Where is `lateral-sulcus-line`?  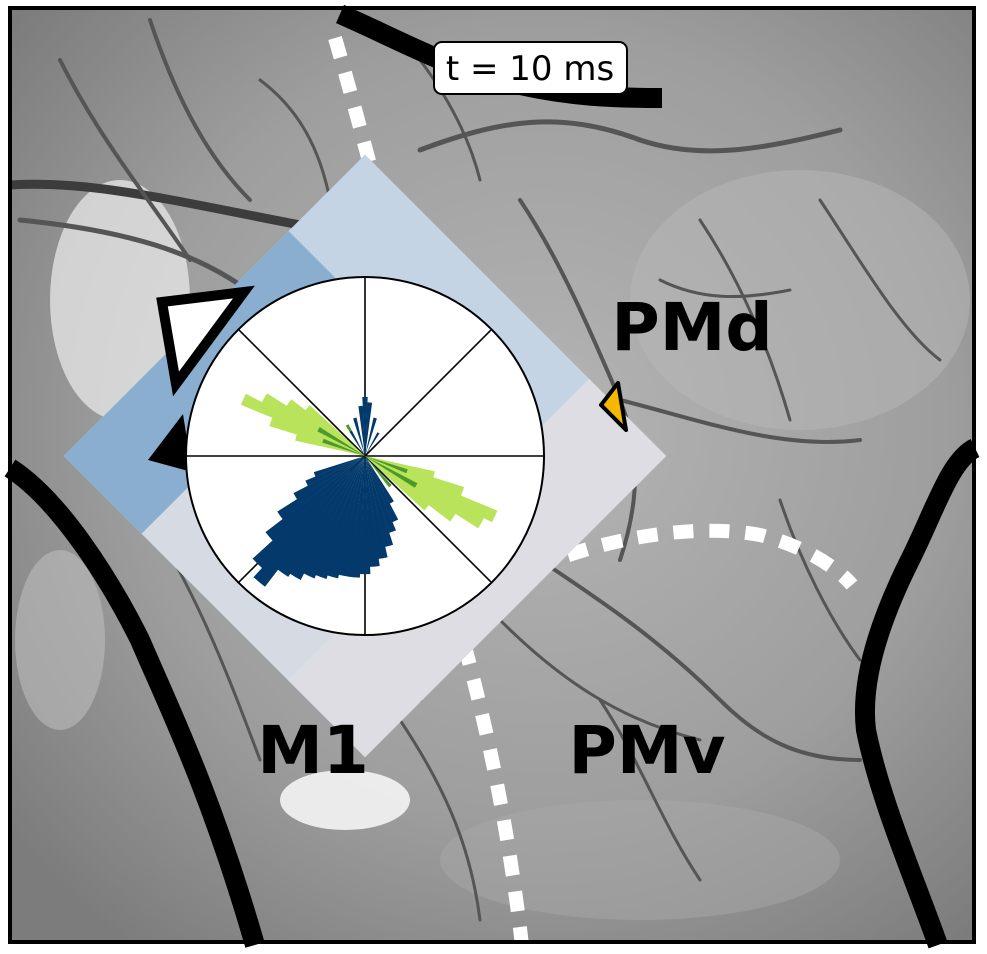
lateral-sulcus-line is located at coordinates (917, 693).